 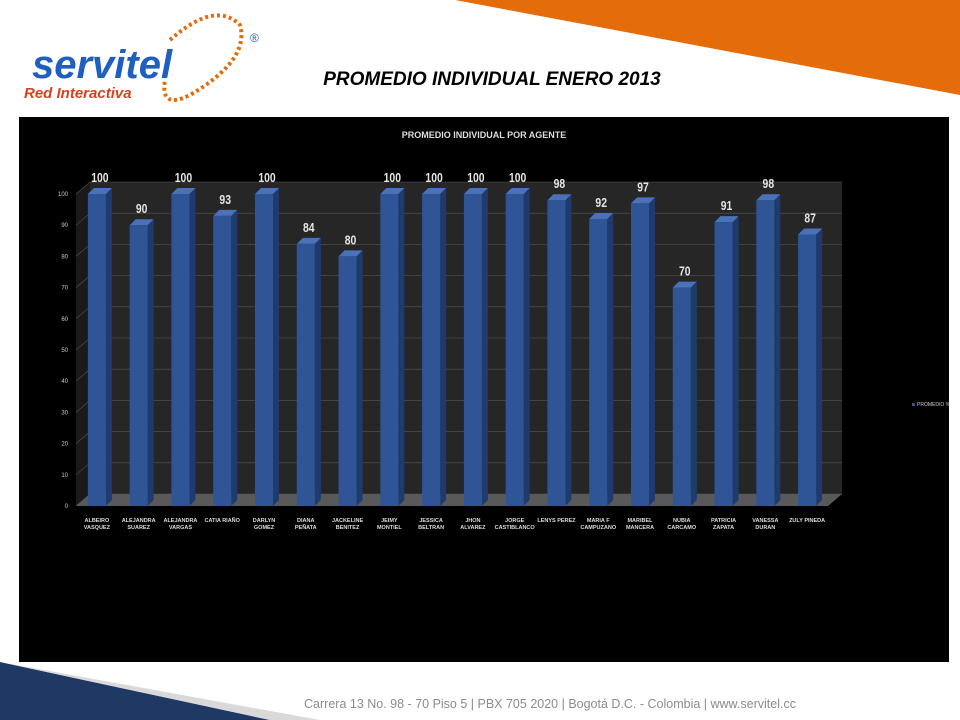 What do you see at coordinates (351, 240) in the screenshot?
I see `value-label: 80` at bounding box center [351, 240].